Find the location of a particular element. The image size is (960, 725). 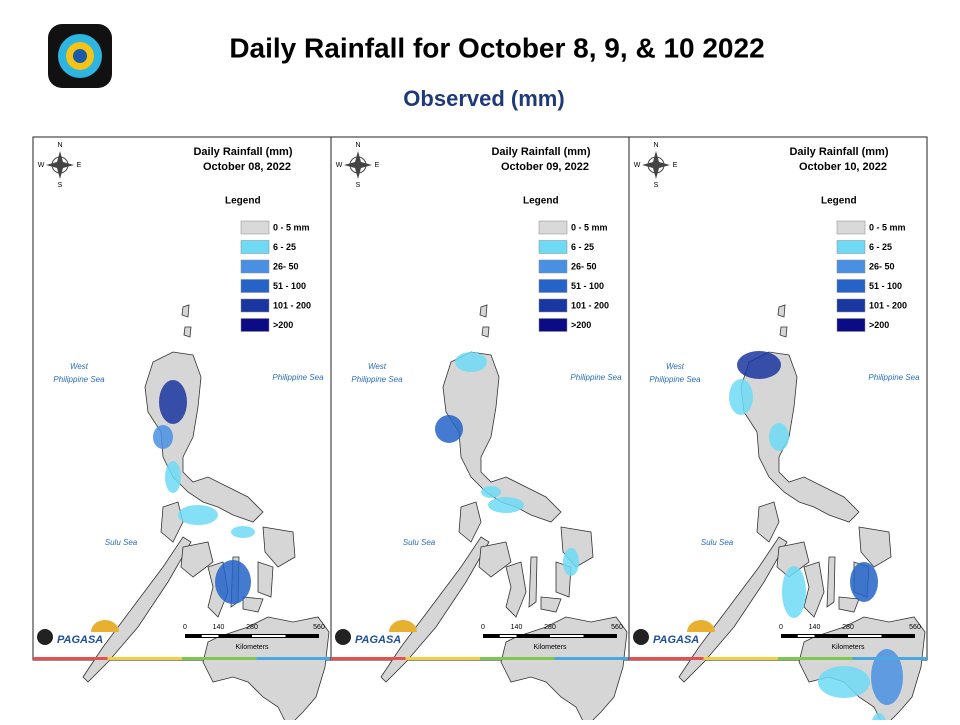

compass-n: N is located at coordinates (59, 145).